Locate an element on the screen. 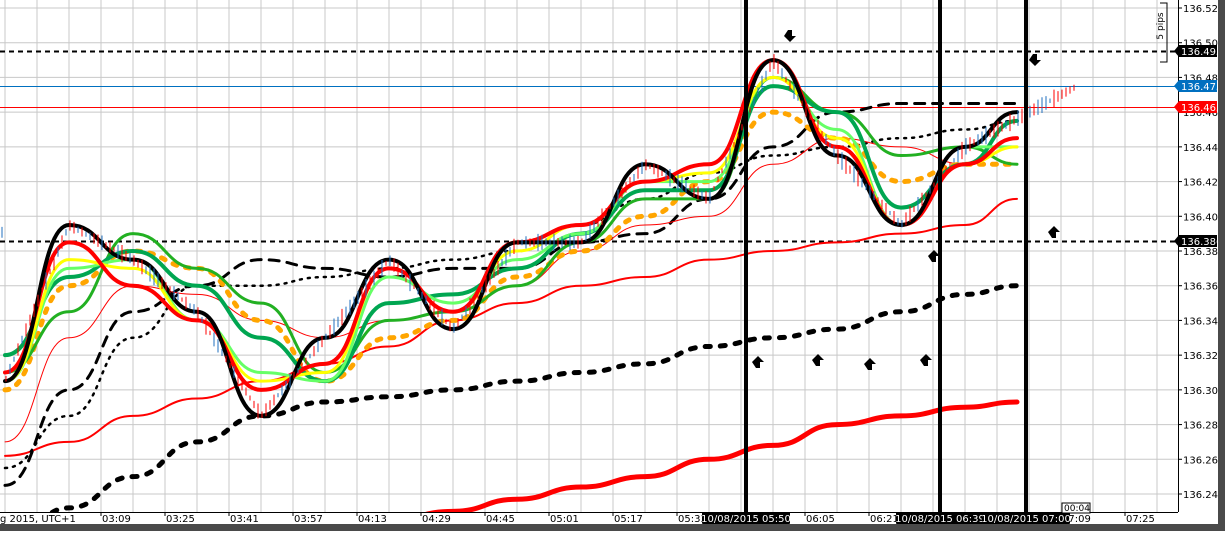 This screenshot has height=536, width=1225. y-tick-label: 136.380 is located at coordinates (1203, 252).